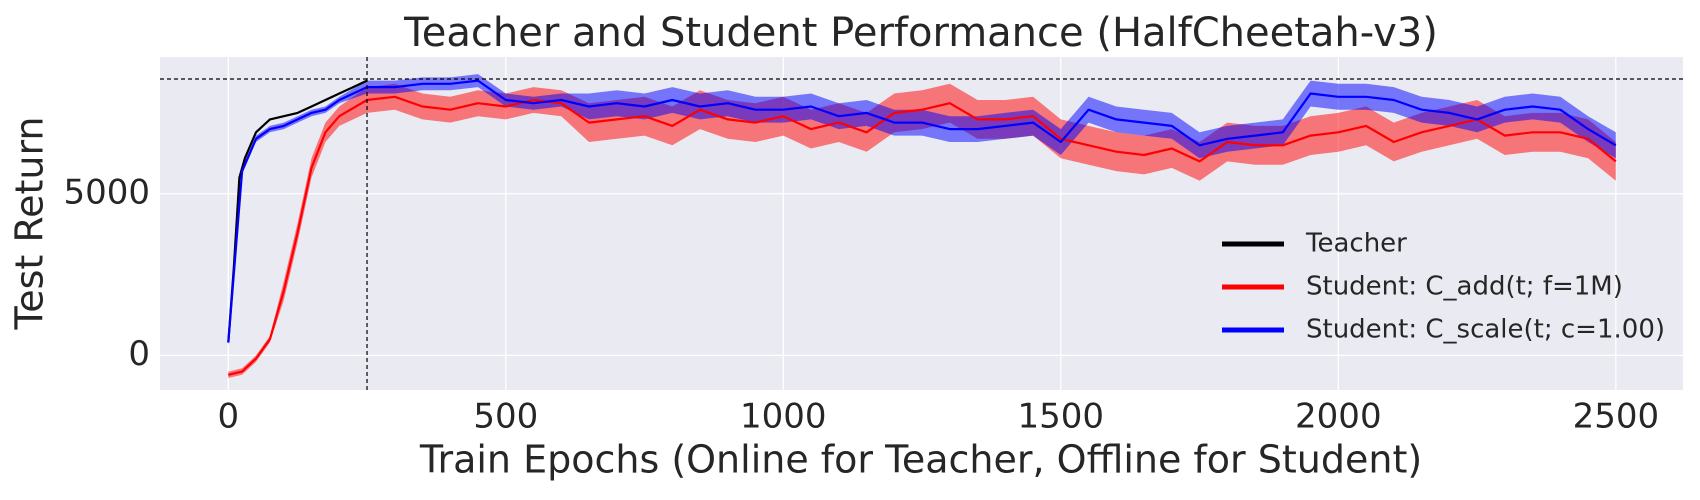  What do you see at coordinates (30, 223) in the screenshot?
I see `y-axis-label: Test Return` at bounding box center [30, 223].